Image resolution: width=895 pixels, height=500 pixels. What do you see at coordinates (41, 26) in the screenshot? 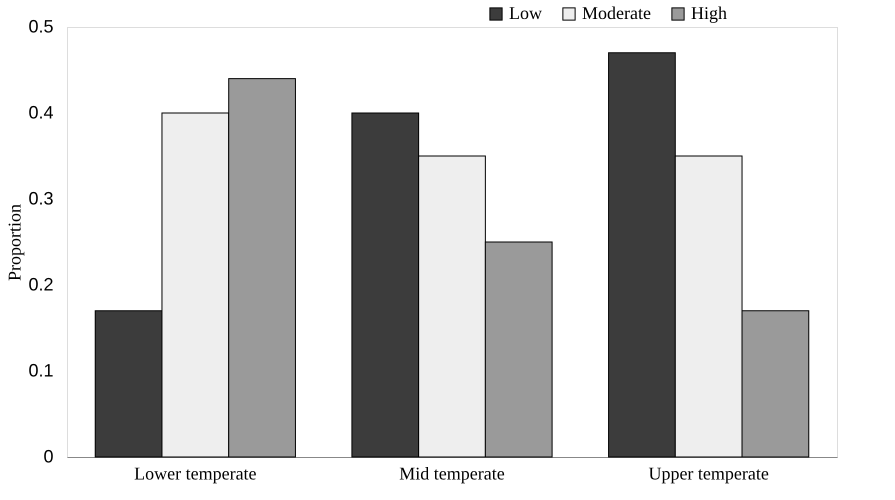
I see `y-tick-label: 0.5` at bounding box center [41, 26].